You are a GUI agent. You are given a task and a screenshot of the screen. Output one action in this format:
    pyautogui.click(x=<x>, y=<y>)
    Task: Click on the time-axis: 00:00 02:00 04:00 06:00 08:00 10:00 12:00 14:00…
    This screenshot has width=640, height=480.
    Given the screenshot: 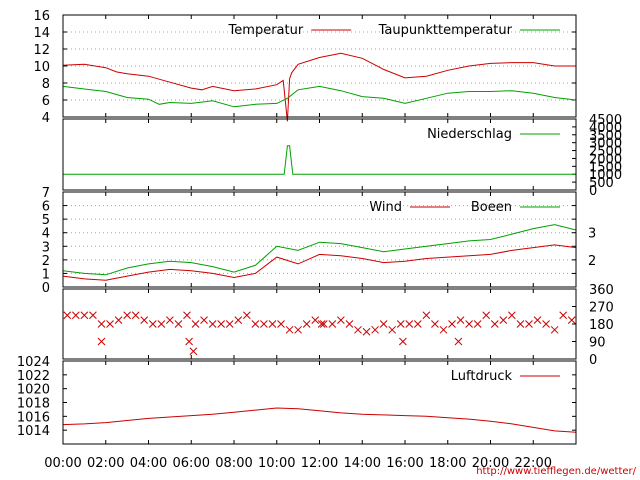 What is the action you would take?
    pyautogui.click(x=298, y=463)
    